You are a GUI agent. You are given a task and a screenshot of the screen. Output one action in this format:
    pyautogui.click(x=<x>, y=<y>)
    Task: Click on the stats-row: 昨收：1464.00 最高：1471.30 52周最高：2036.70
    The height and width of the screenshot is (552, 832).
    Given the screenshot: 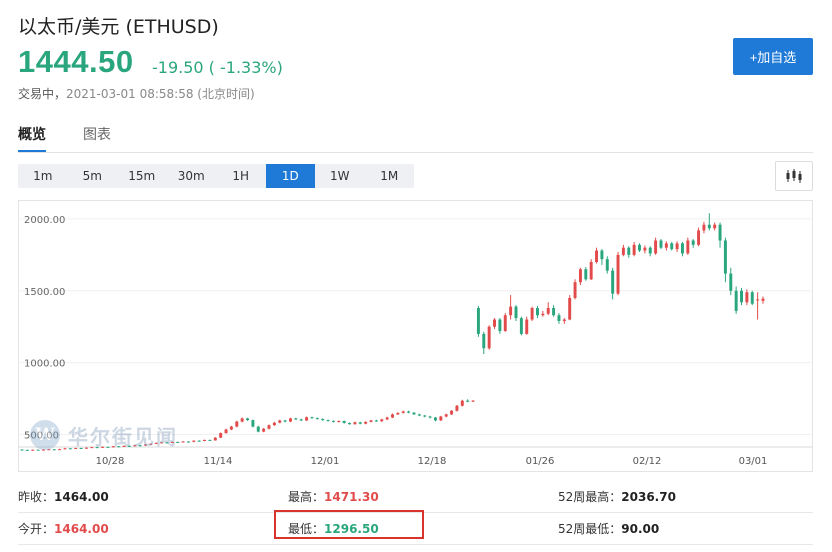 What is the action you would take?
    pyautogui.click(x=415, y=496)
    